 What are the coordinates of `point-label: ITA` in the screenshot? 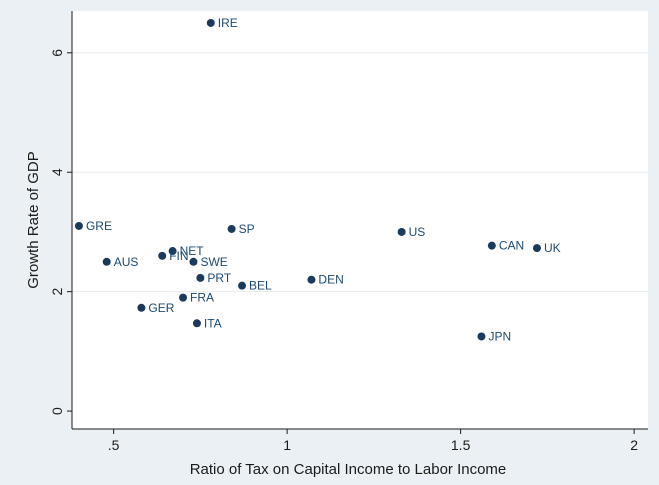 It's located at (213, 323).